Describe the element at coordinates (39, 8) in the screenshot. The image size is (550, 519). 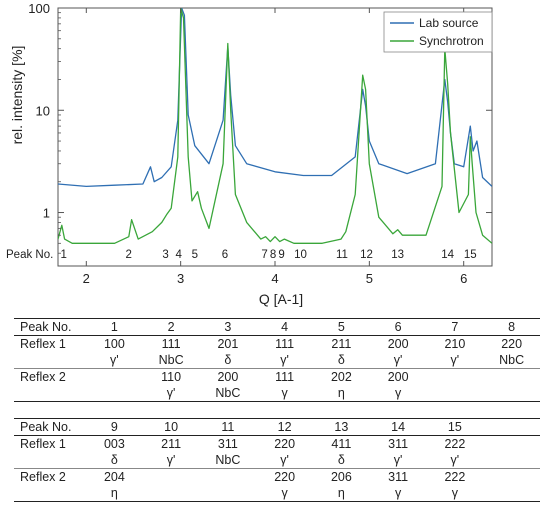
I see `y-tick-label: 100` at that location.